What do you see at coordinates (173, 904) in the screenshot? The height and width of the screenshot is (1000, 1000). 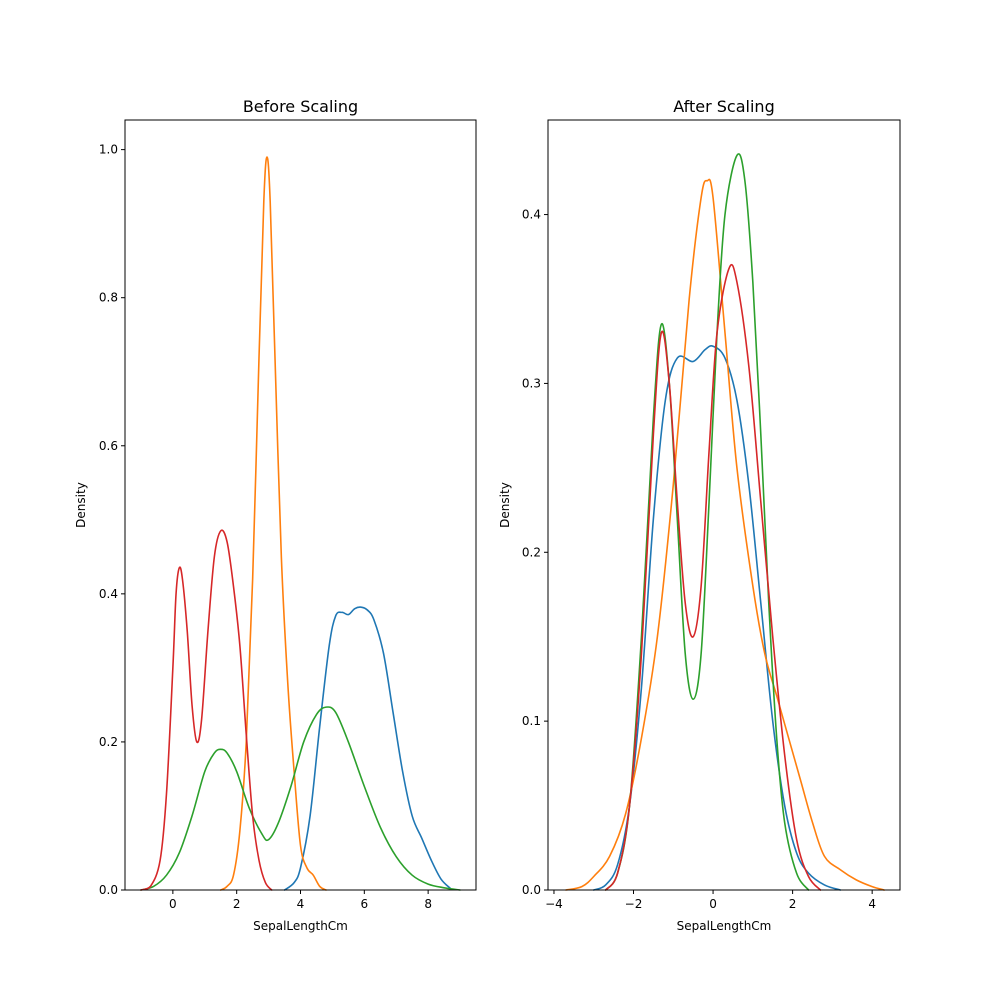 I see `before-scaling-x-tick-label: 0` at bounding box center [173, 904].